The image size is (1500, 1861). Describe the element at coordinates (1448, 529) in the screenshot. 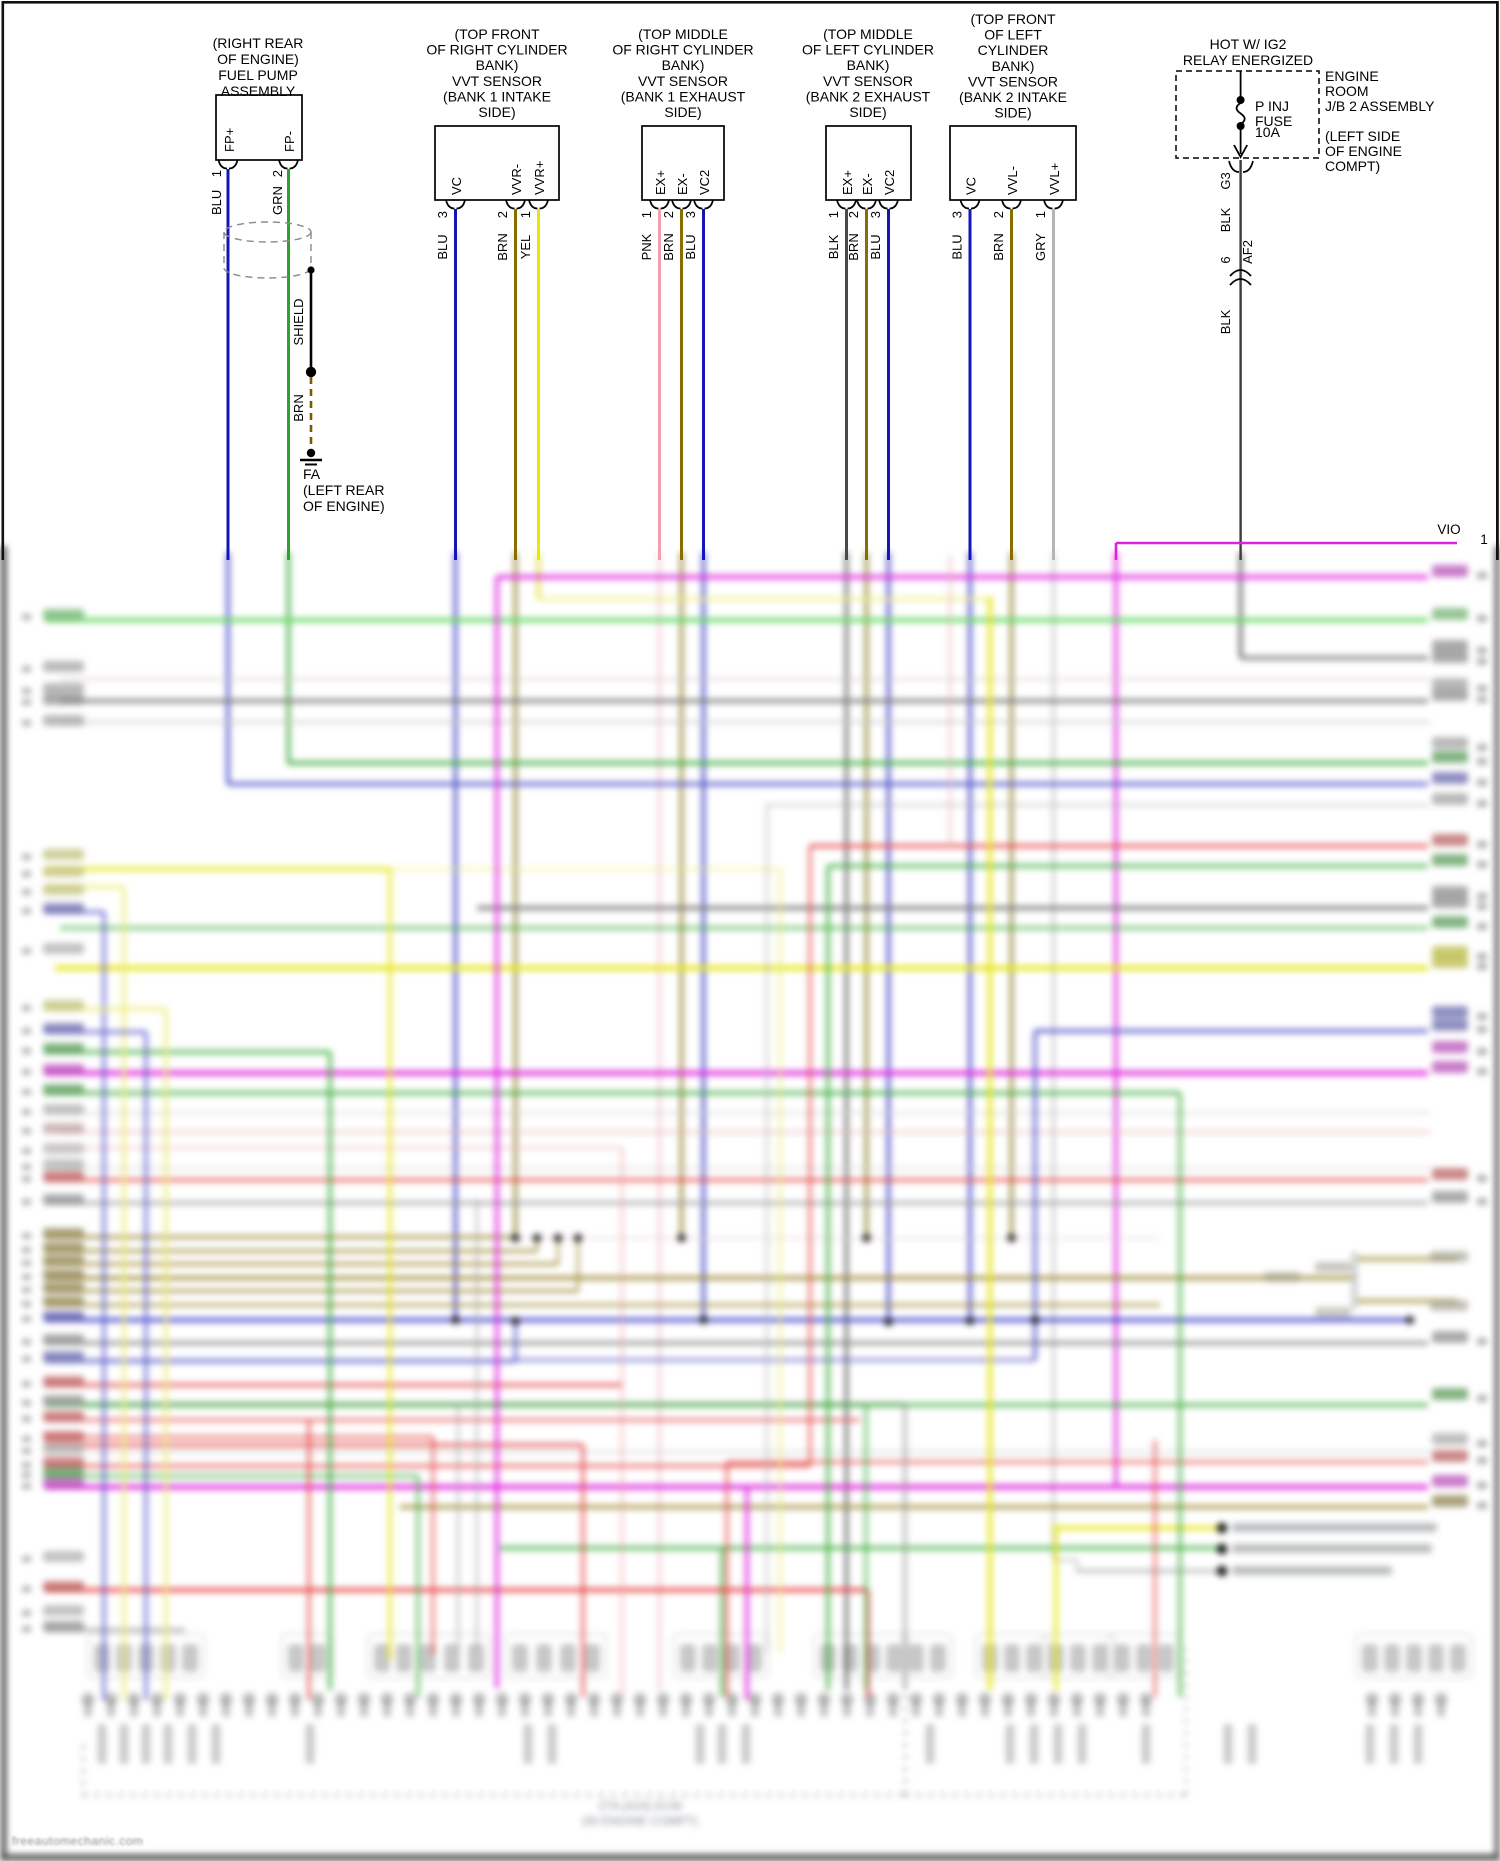

I see `svg-text: VIO` at that location.